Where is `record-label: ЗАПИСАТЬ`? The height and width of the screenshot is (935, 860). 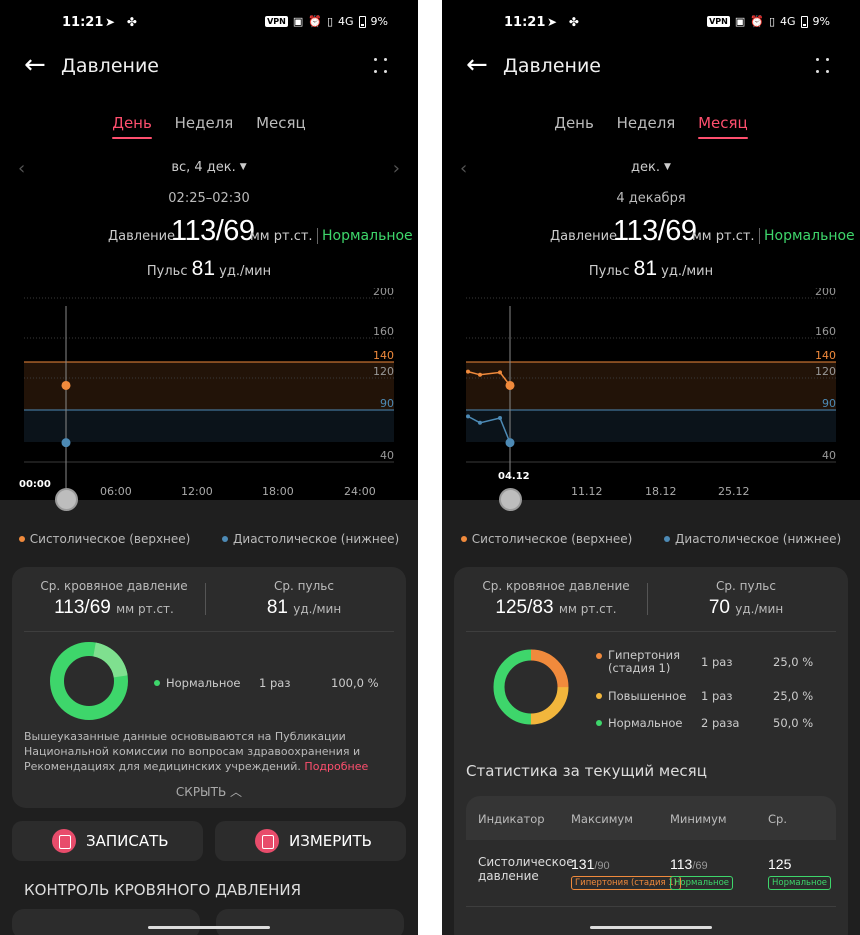
record-label: ЗАПИСАТЬ is located at coordinates (127, 841).